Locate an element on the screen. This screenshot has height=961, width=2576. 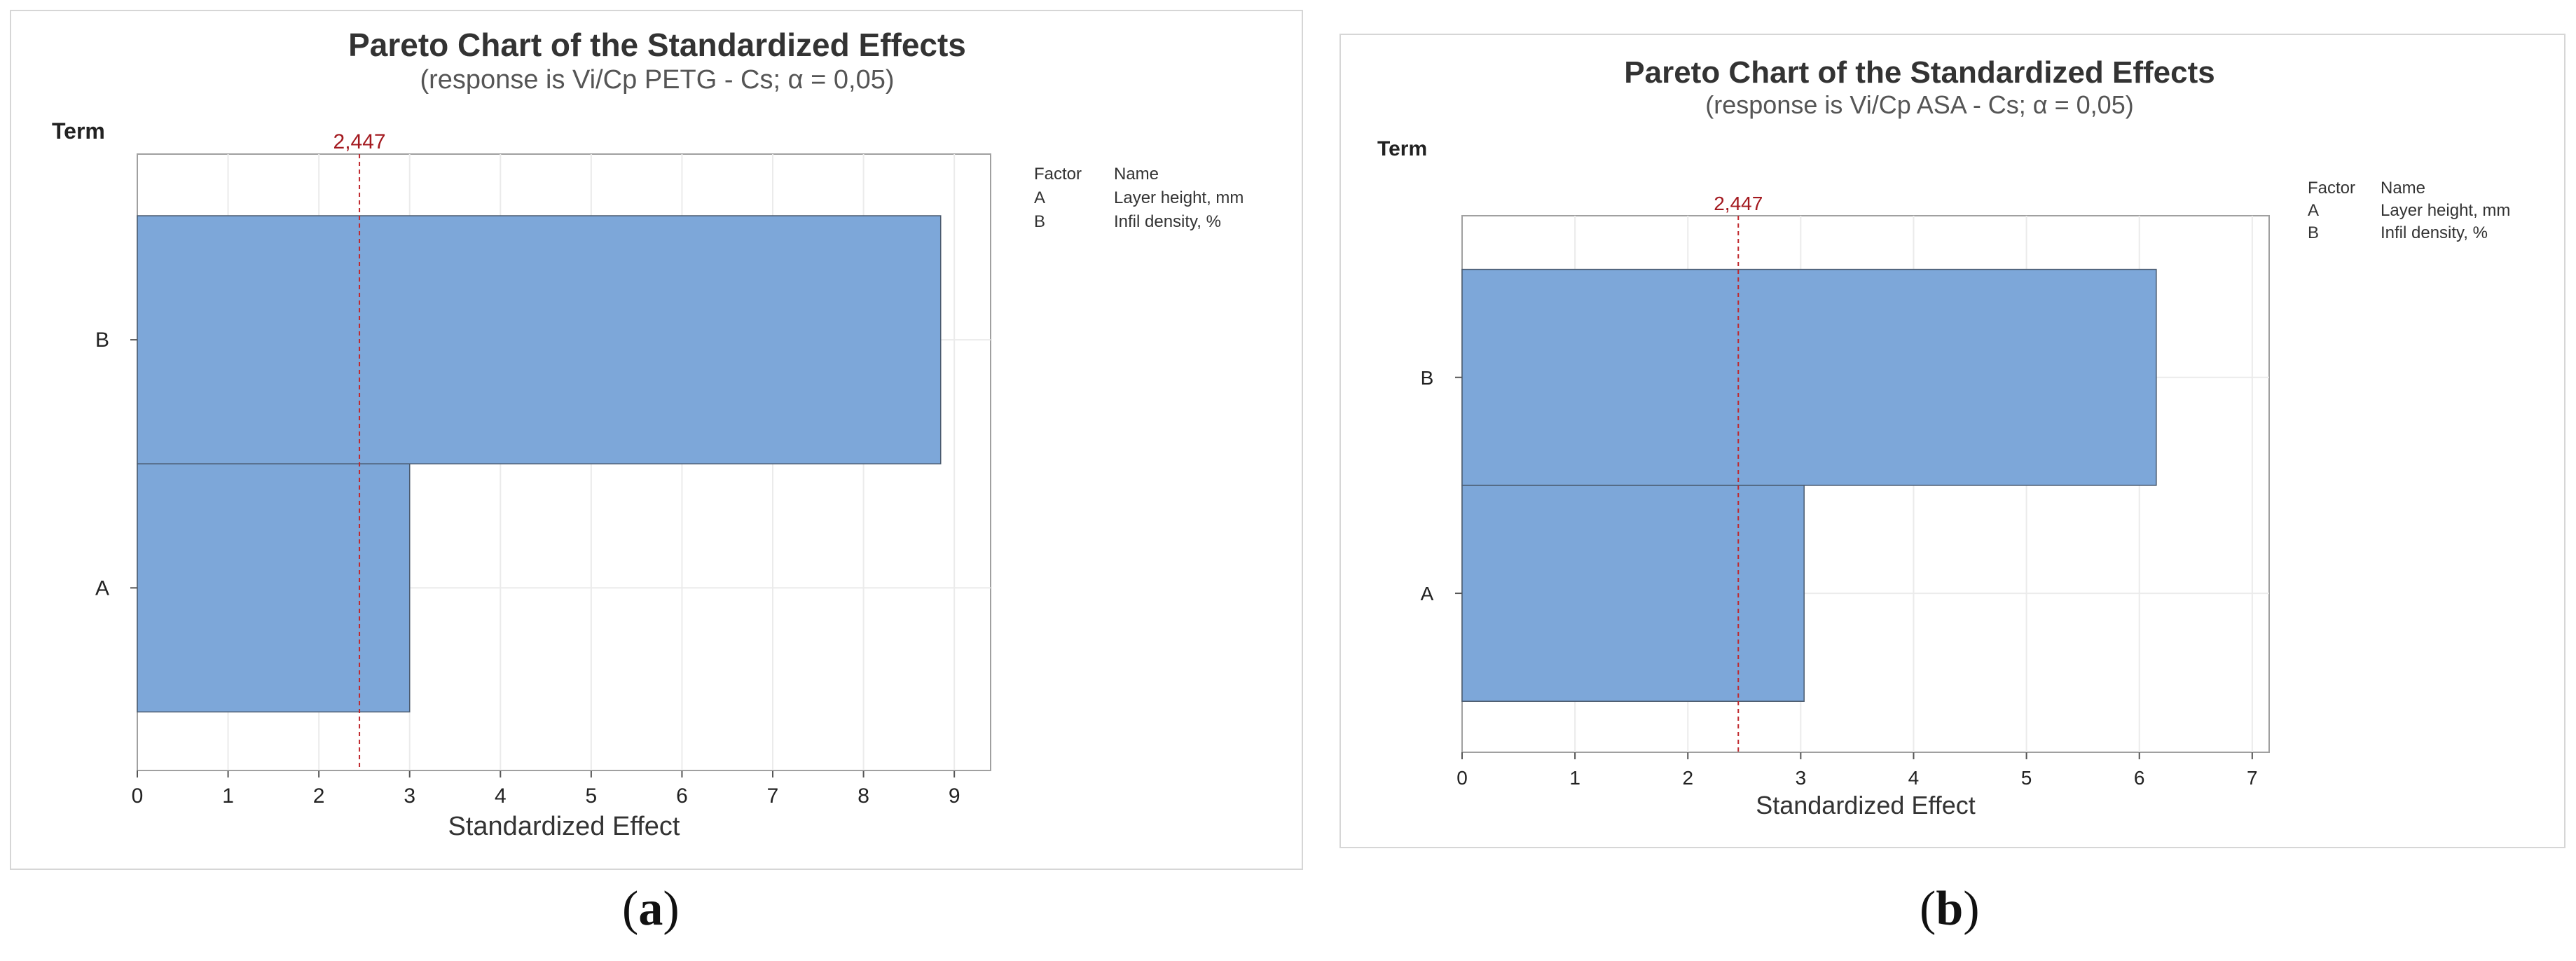
caption-a: (a) is located at coordinates (651, 909).